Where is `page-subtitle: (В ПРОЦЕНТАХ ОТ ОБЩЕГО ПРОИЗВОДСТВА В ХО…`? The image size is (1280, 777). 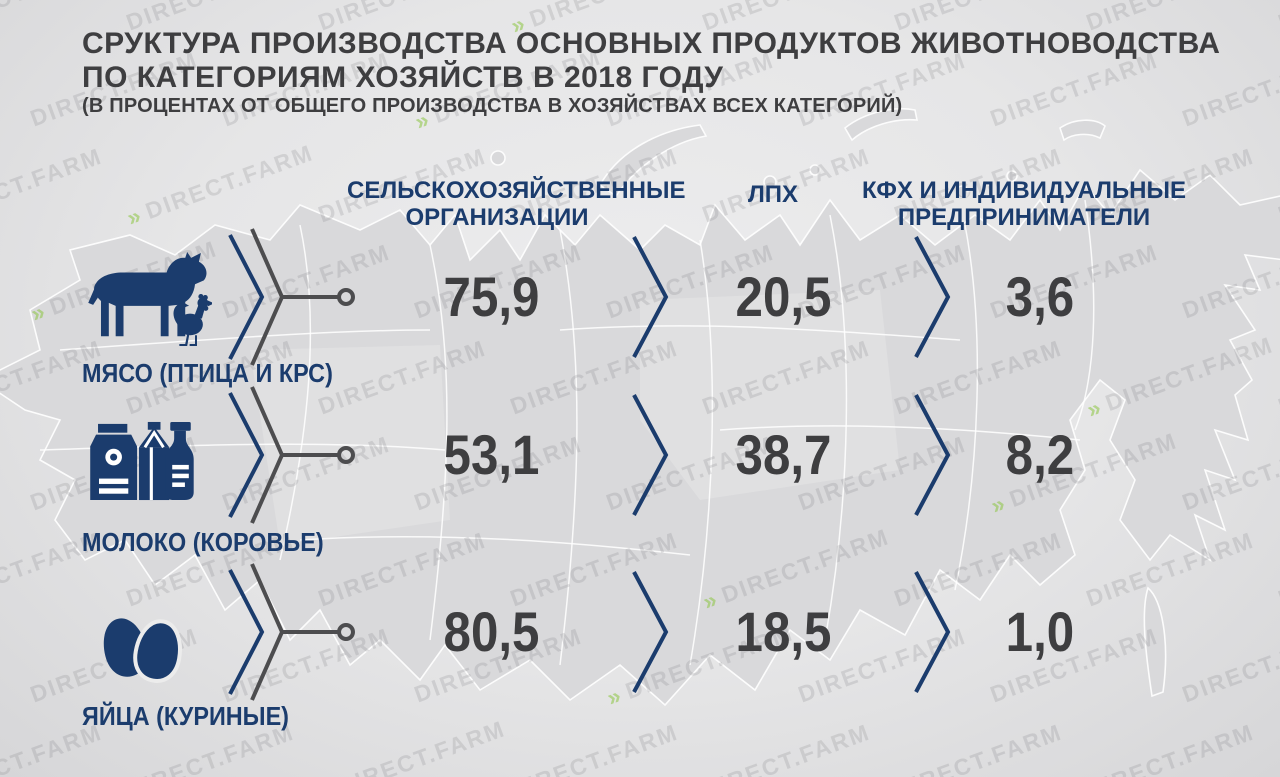 page-subtitle: (В ПРОЦЕНТАХ ОТ ОБЩЕГО ПРОИЗВОДСТВА В ХО… is located at coordinates (492, 106).